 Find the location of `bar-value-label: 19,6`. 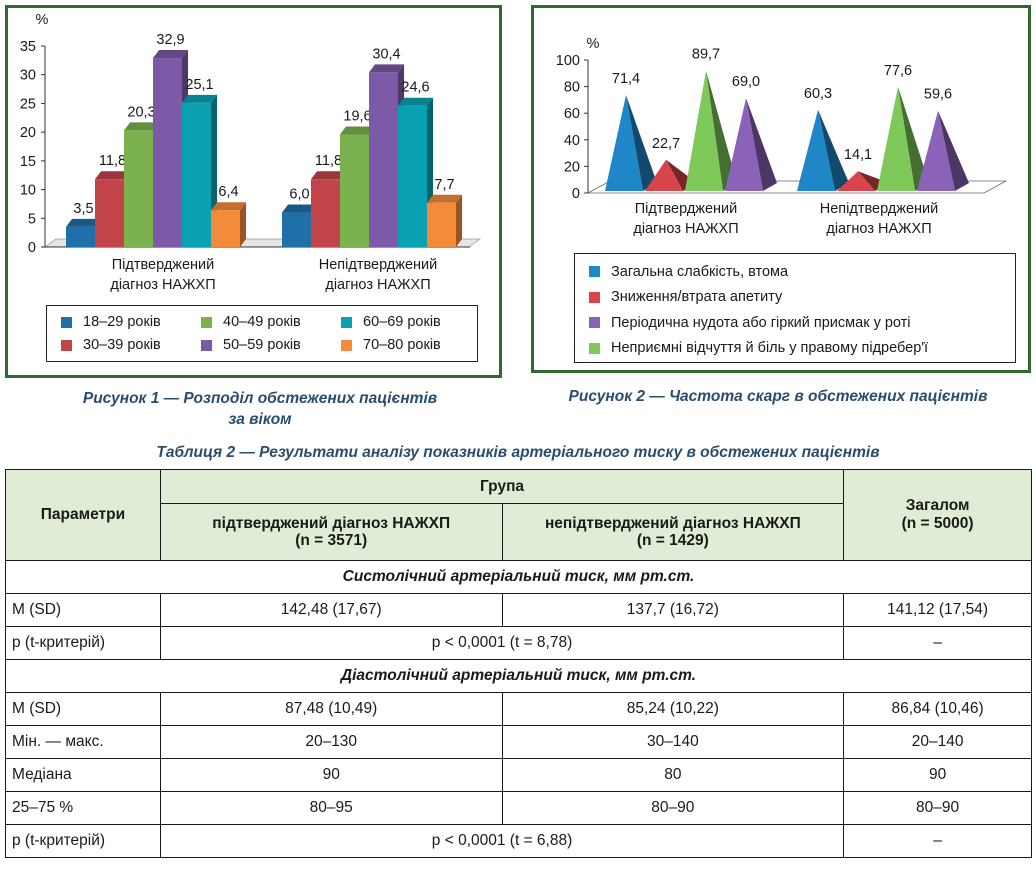

bar-value-label: 19,6 is located at coordinates (357, 116).